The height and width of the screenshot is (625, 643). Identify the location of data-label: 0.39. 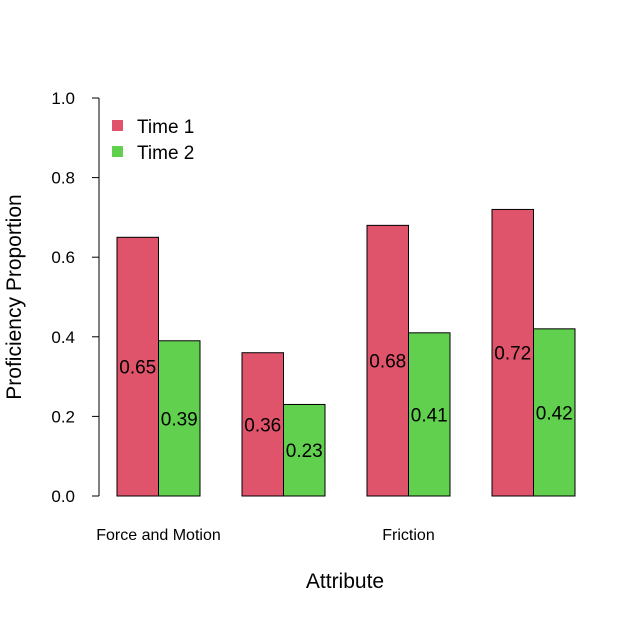
(179, 419).